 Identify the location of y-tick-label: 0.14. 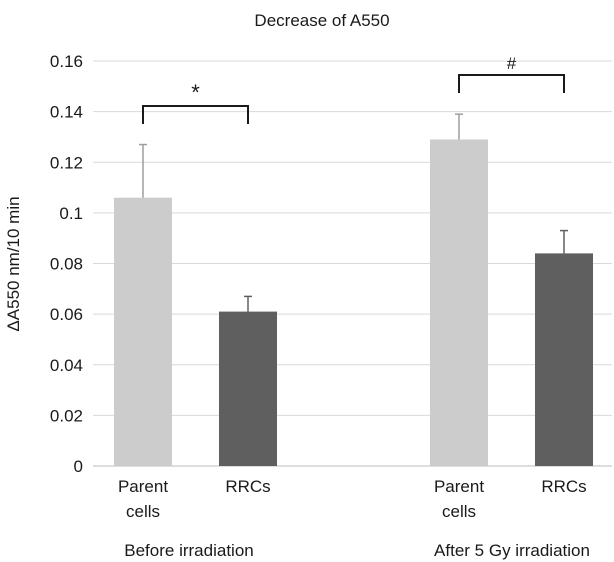
(66, 112).